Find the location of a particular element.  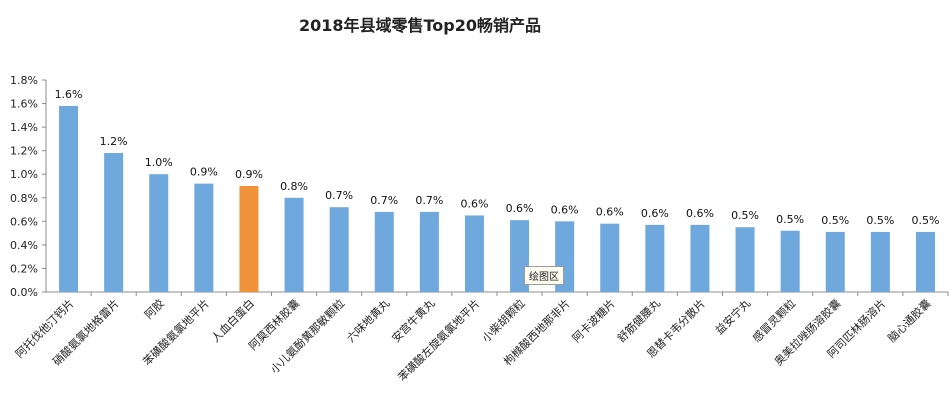

x-tick-label: 舒筋健腰丸 is located at coordinates (638, 320).